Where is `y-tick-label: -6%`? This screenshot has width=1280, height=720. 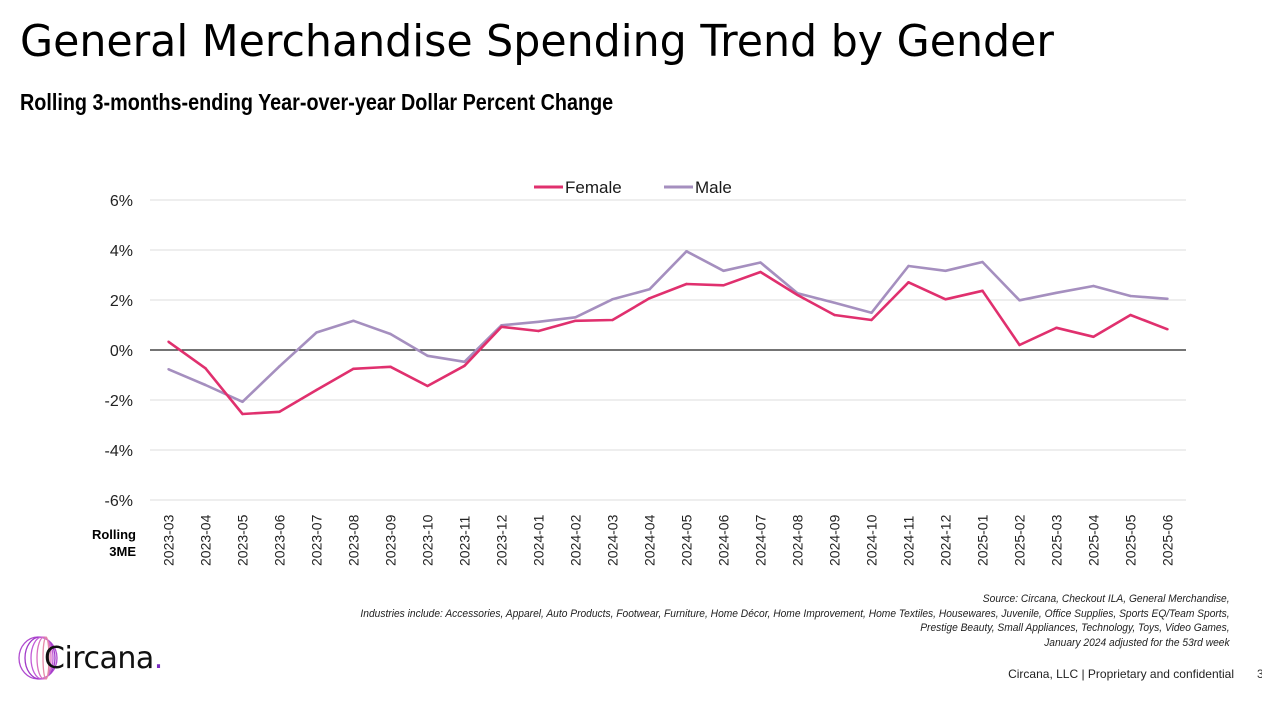 y-tick-label: -6% is located at coordinates (119, 501).